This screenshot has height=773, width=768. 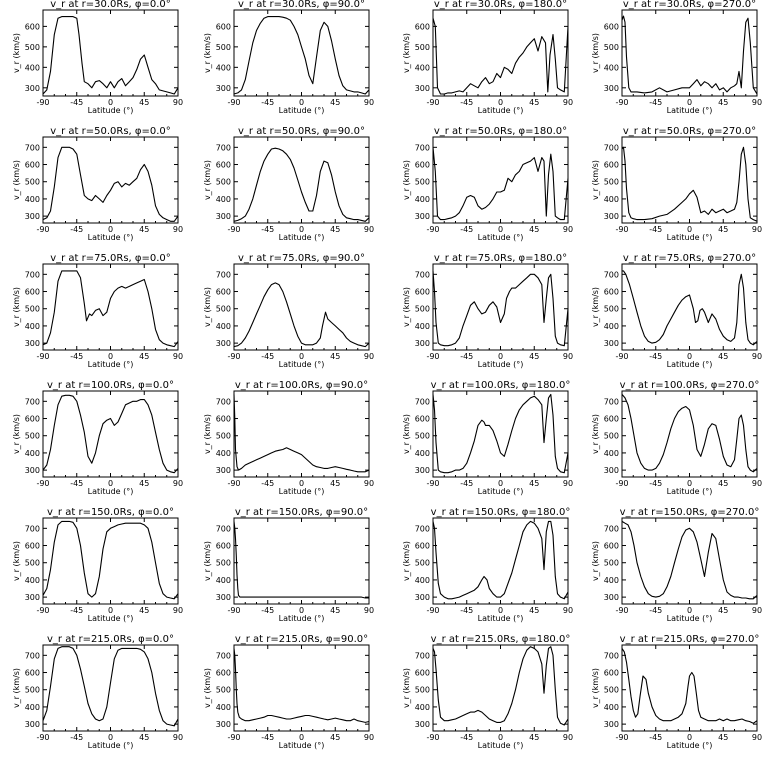 I want to click on subplot-title: v_r at r=215.0Rs, φ=0.0°, so click(x=110, y=639).